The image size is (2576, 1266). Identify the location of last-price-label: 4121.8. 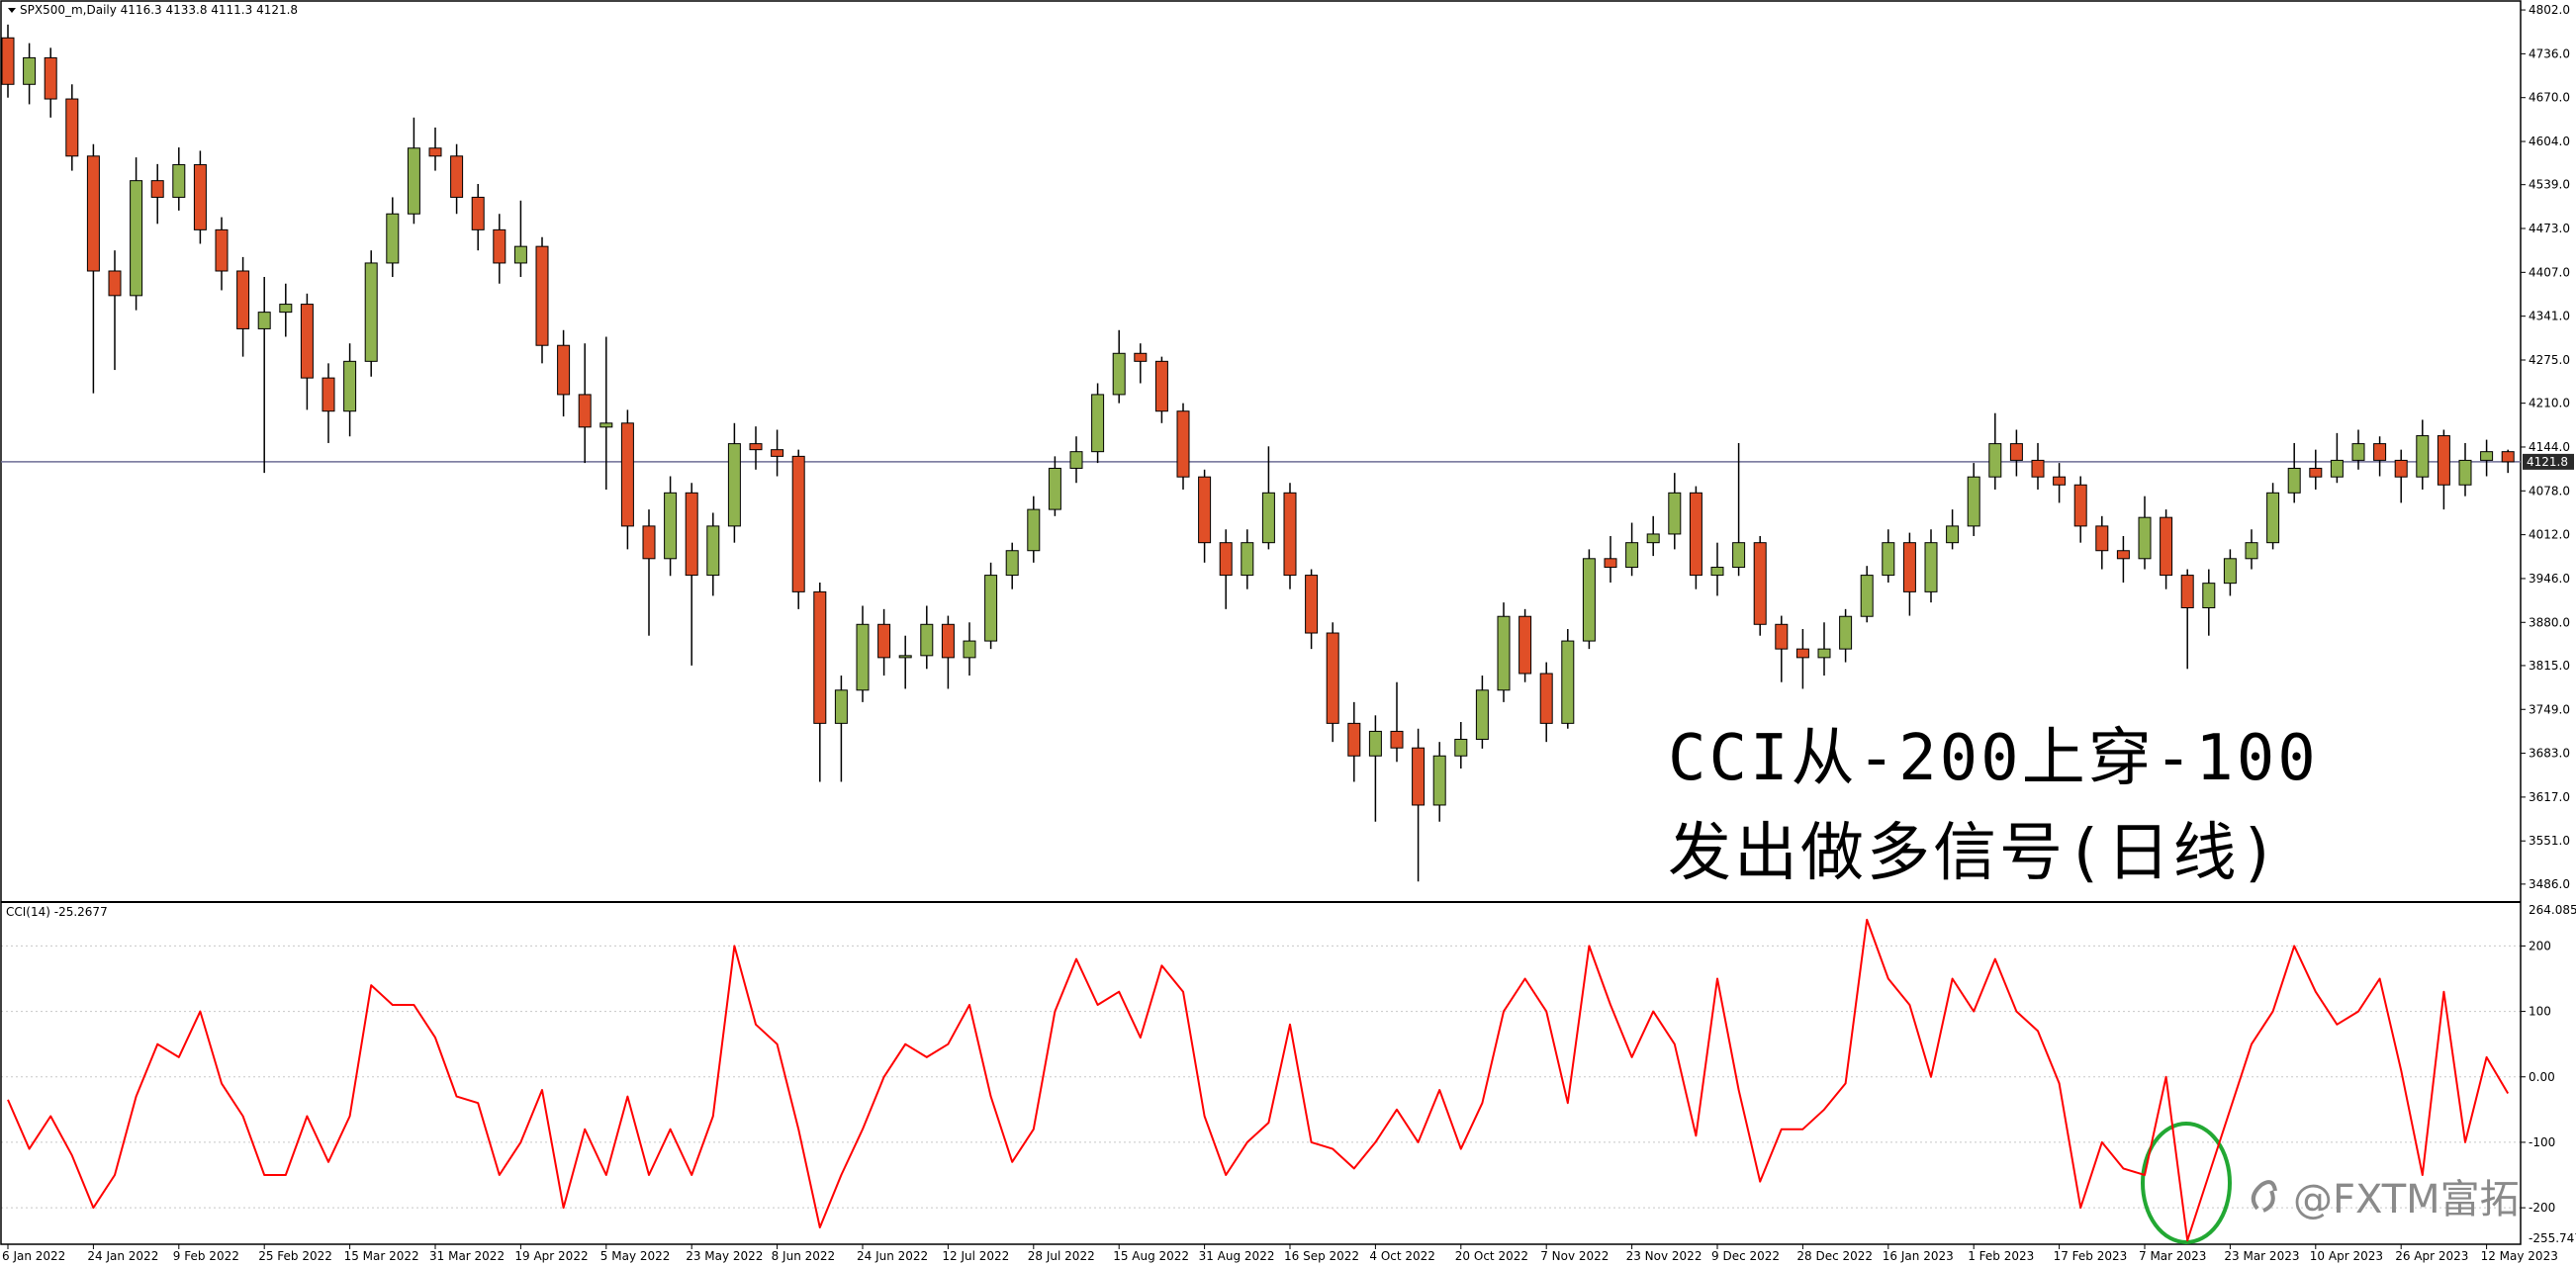
(2547, 462).